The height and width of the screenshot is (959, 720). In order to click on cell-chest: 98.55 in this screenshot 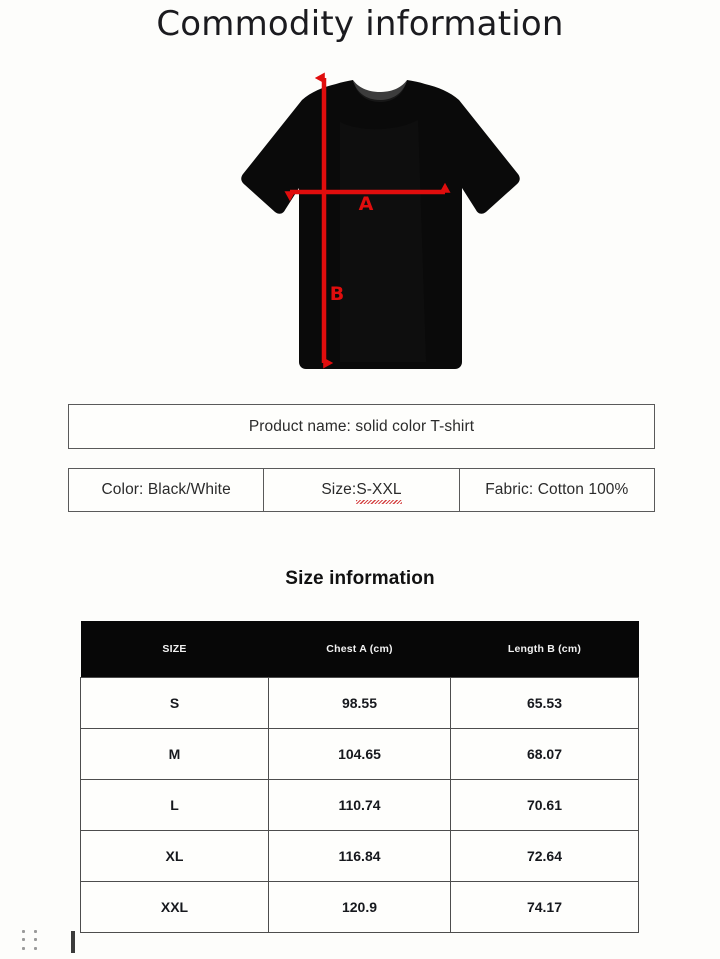, I will do `click(359, 702)`.